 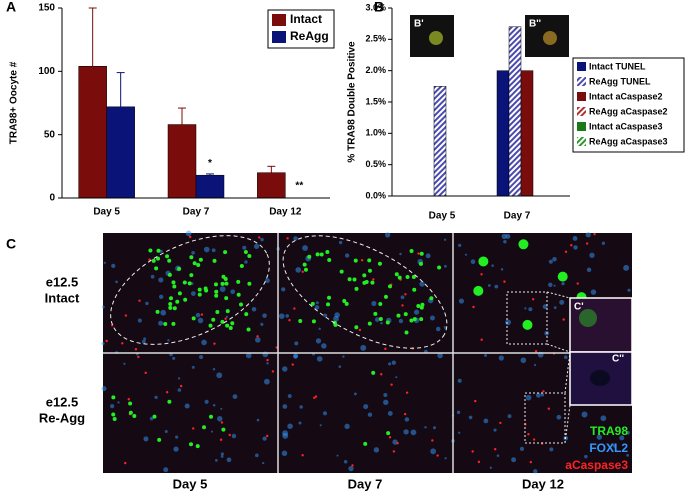 What do you see at coordinates (608, 448) in the screenshot?
I see `stain-legend-label: FOXL2` at bounding box center [608, 448].